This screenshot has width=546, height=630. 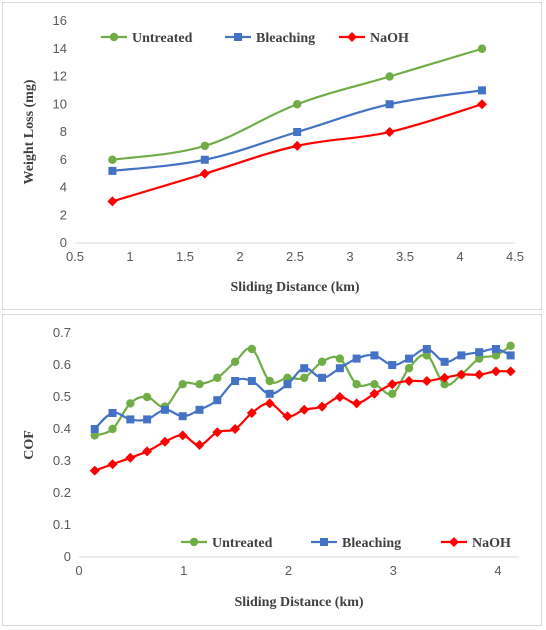 What do you see at coordinates (62, 460) in the screenshot?
I see `y-tick-label: 0.3` at bounding box center [62, 460].